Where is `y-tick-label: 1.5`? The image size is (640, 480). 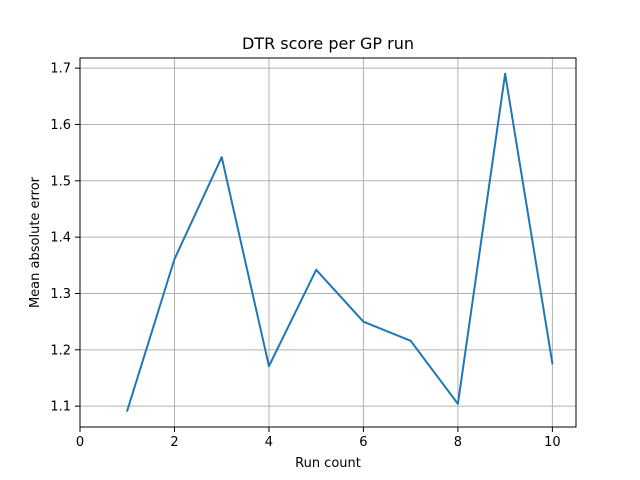 y-tick-label: 1.5 is located at coordinates (60, 181).